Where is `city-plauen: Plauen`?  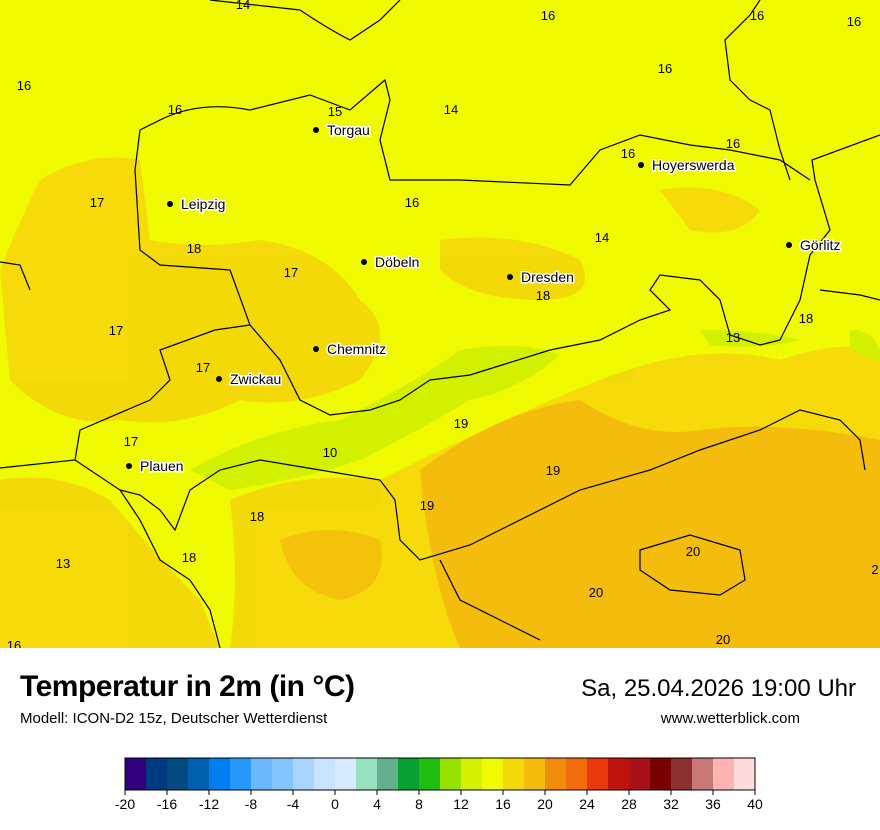 city-plauen: Plauen is located at coordinates (155, 466).